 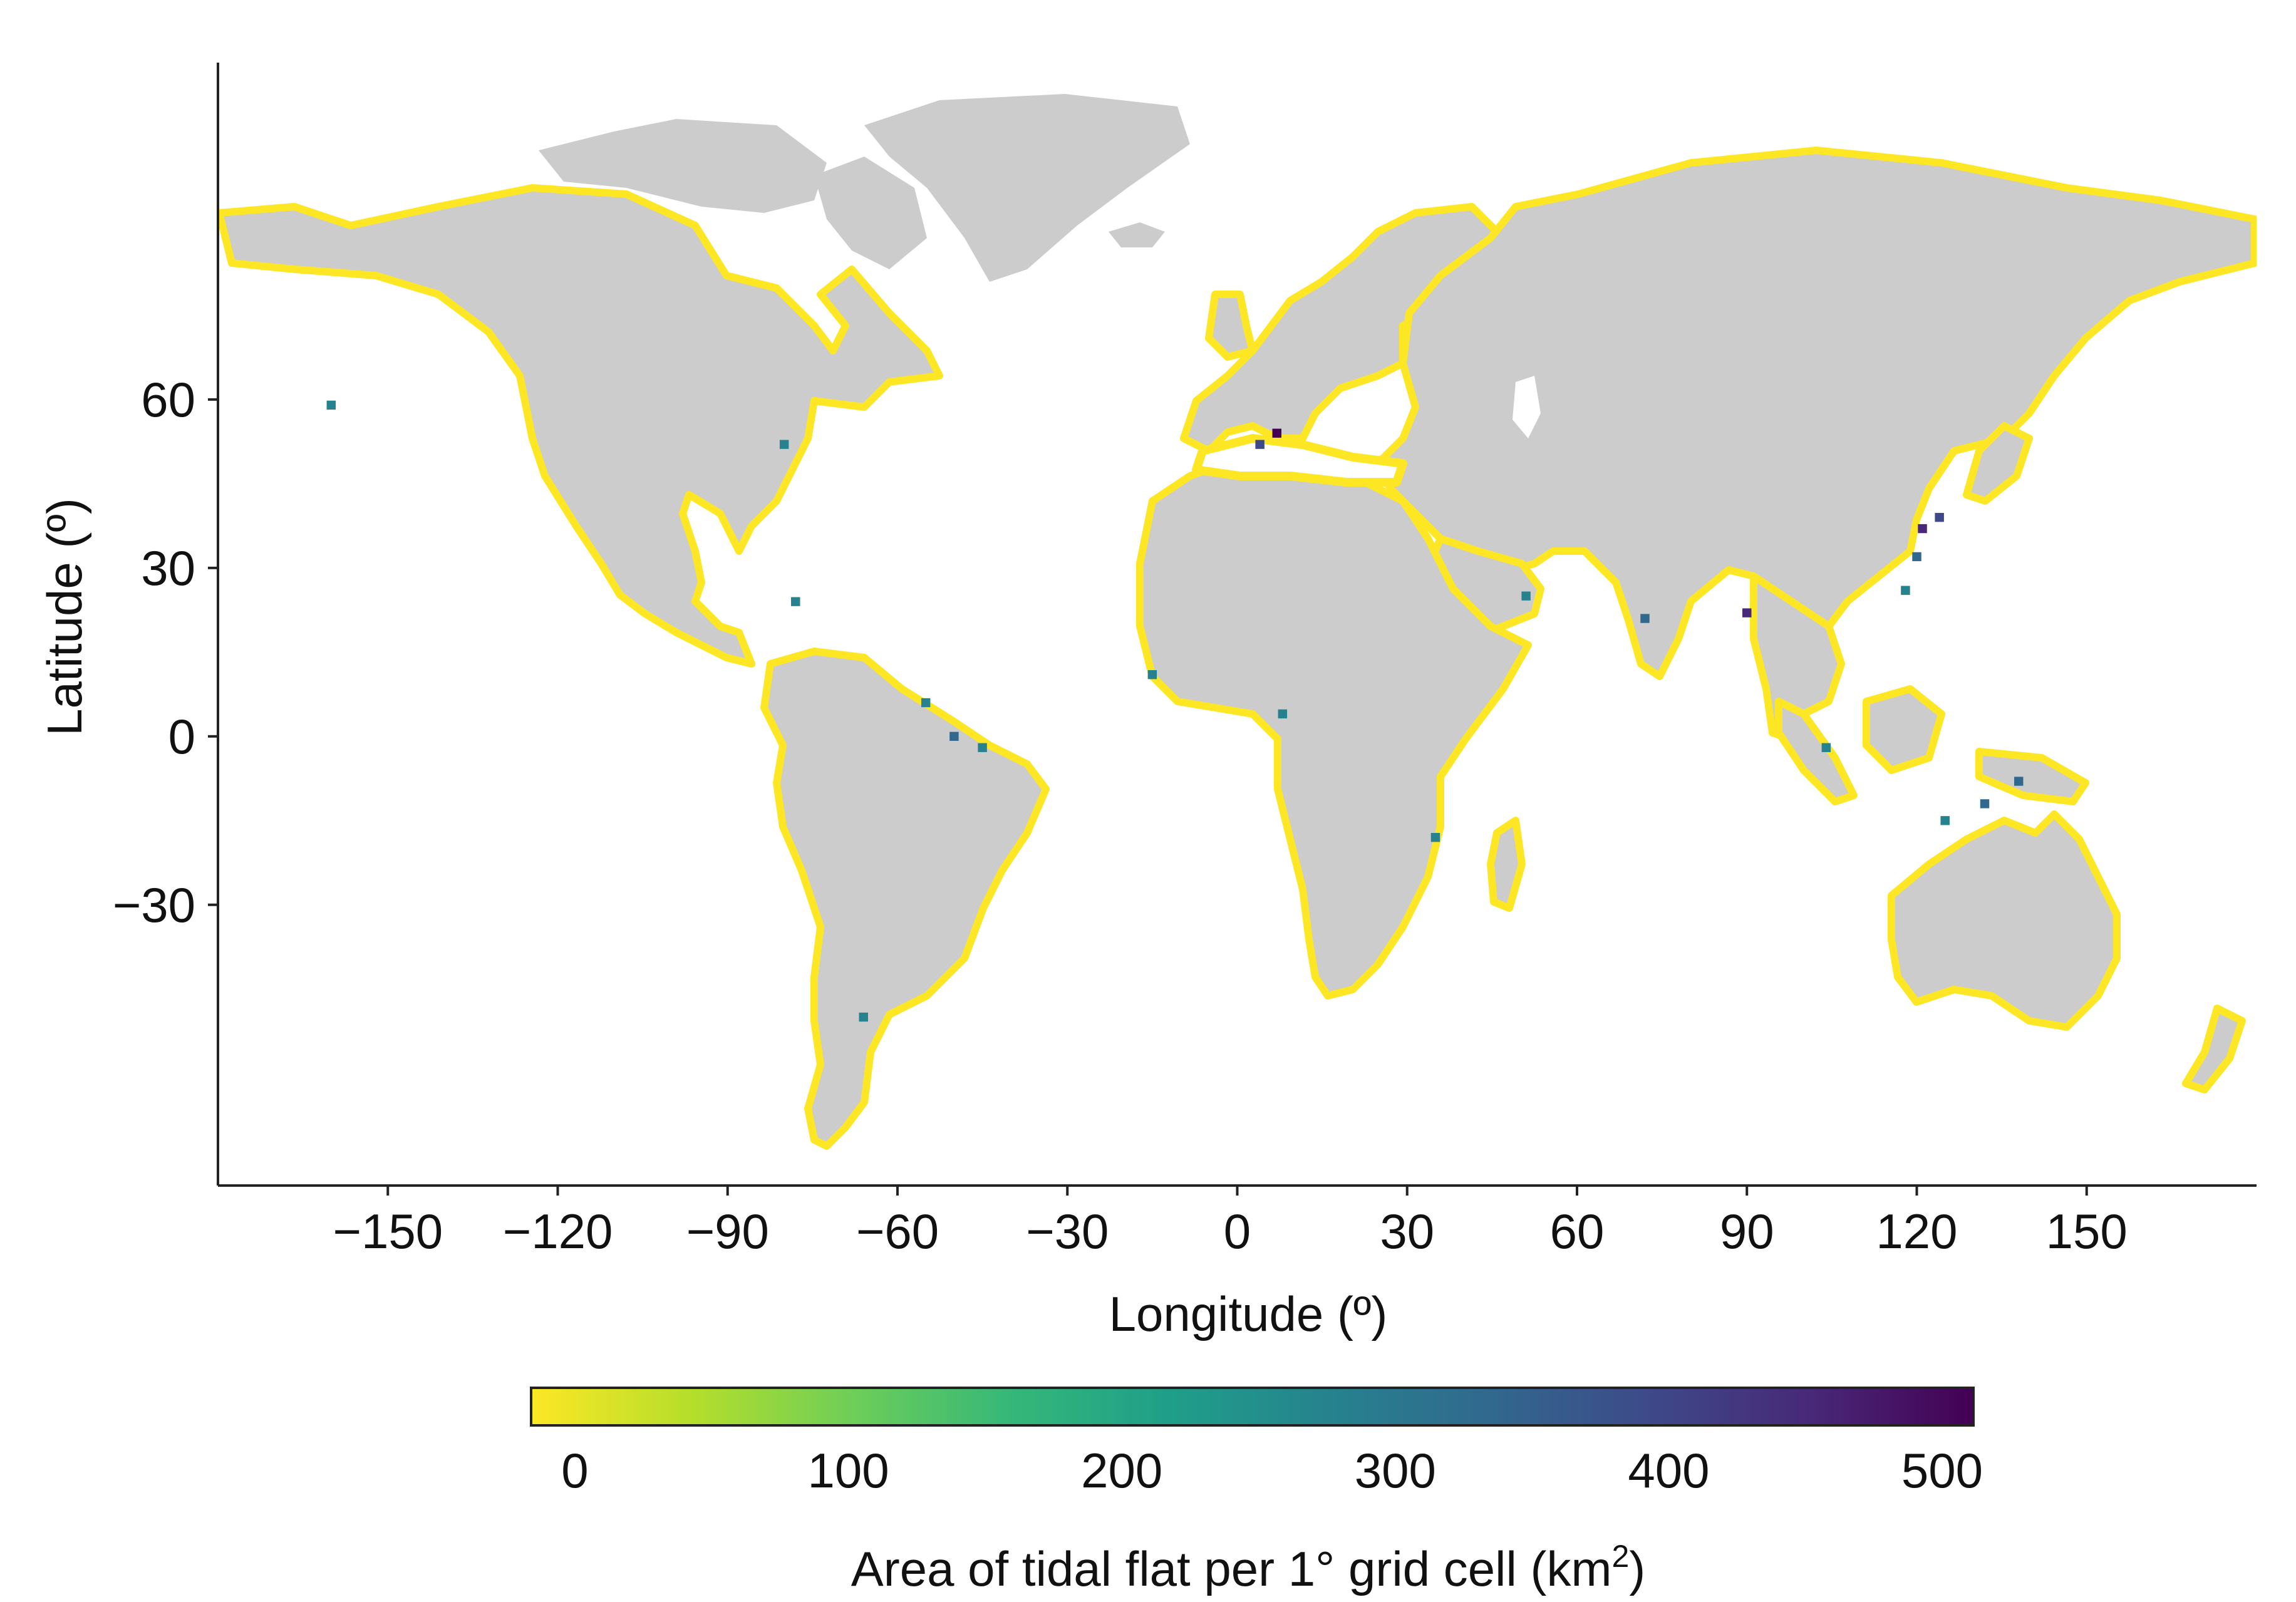 What do you see at coordinates (574, 1470) in the screenshot?
I see `colorbar-tick-label: 0` at bounding box center [574, 1470].